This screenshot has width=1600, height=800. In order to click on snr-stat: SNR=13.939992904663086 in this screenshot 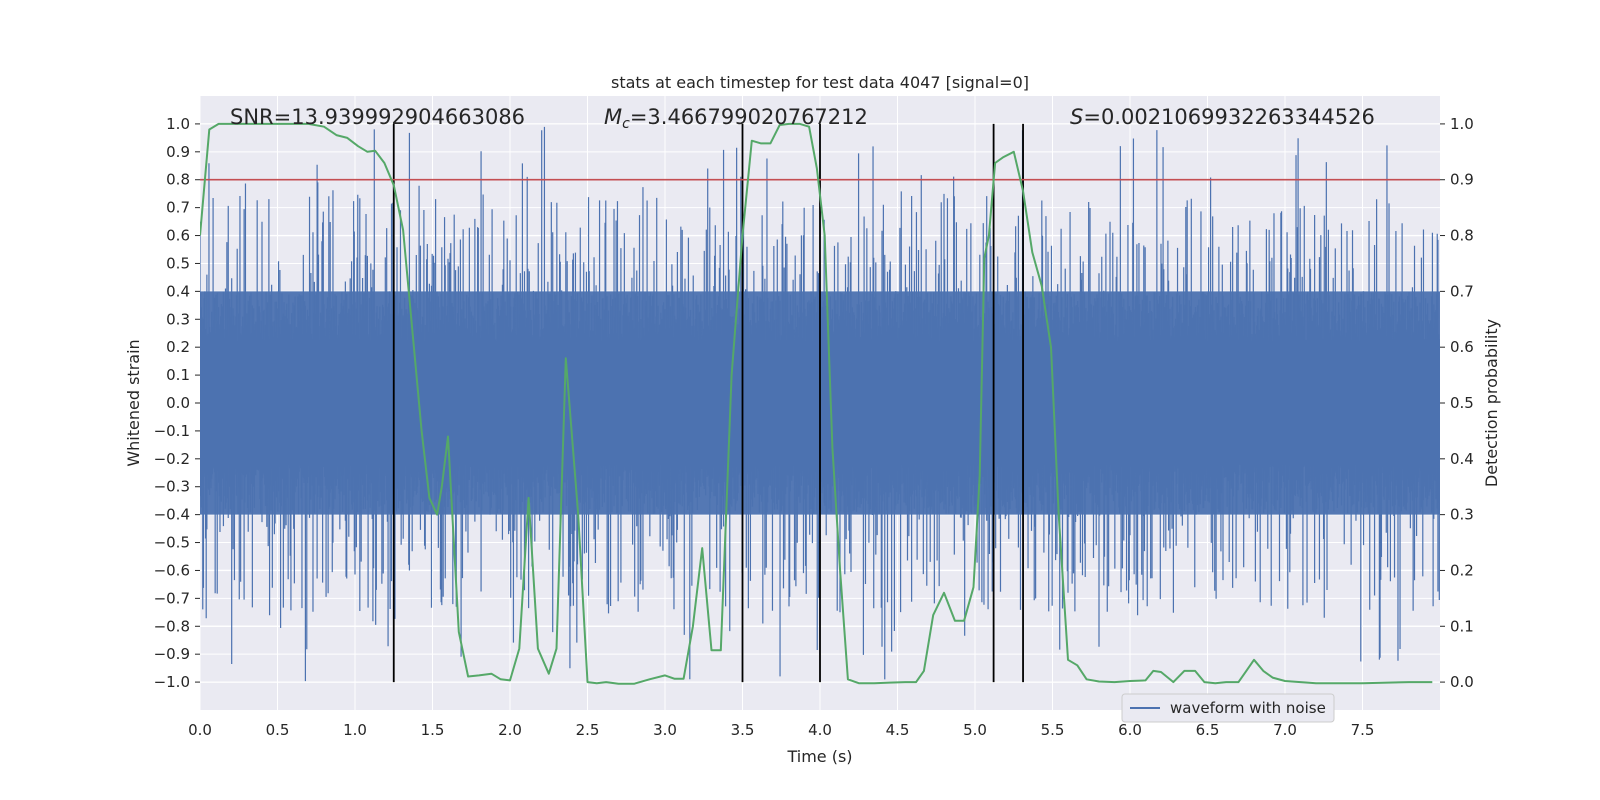, I will do `click(377, 117)`.